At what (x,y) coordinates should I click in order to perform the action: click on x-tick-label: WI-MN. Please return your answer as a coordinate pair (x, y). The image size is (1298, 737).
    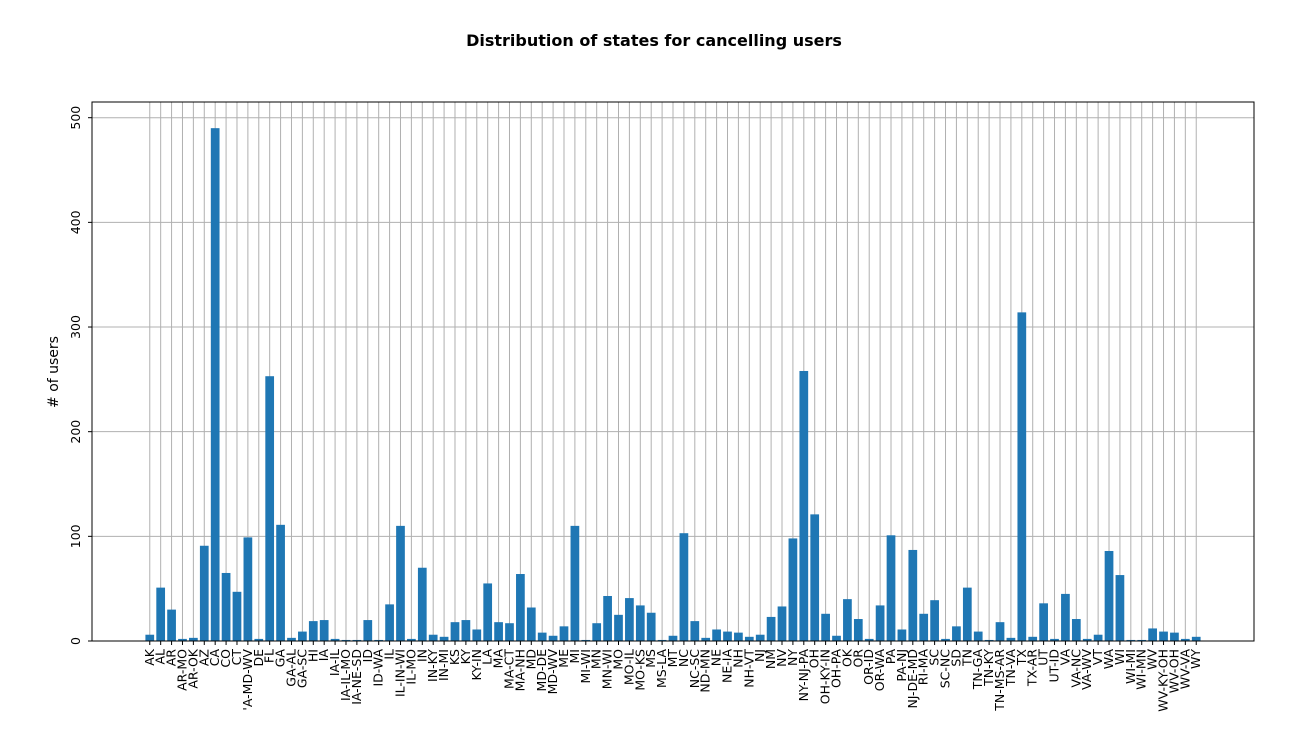
    Looking at the image, I should click on (1141, 669).